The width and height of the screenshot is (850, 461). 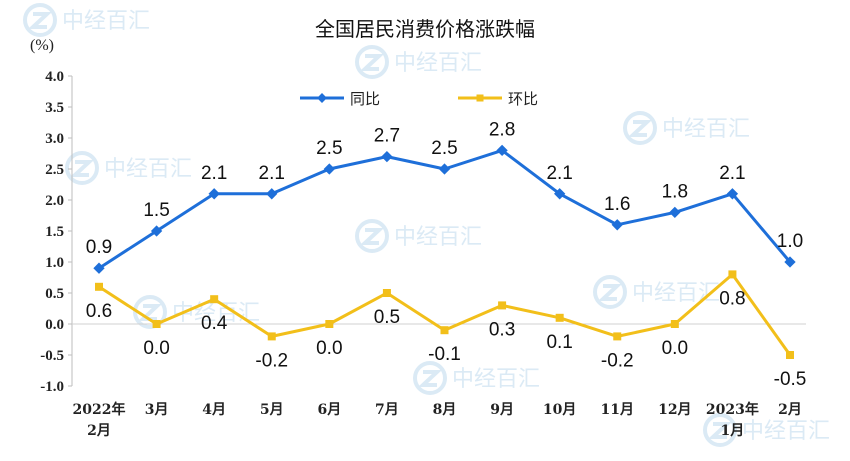 What do you see at coordinates (54, 325) in the screenshot?
I see `y-tick-label: 0.0` at bounding box center [54, 325].